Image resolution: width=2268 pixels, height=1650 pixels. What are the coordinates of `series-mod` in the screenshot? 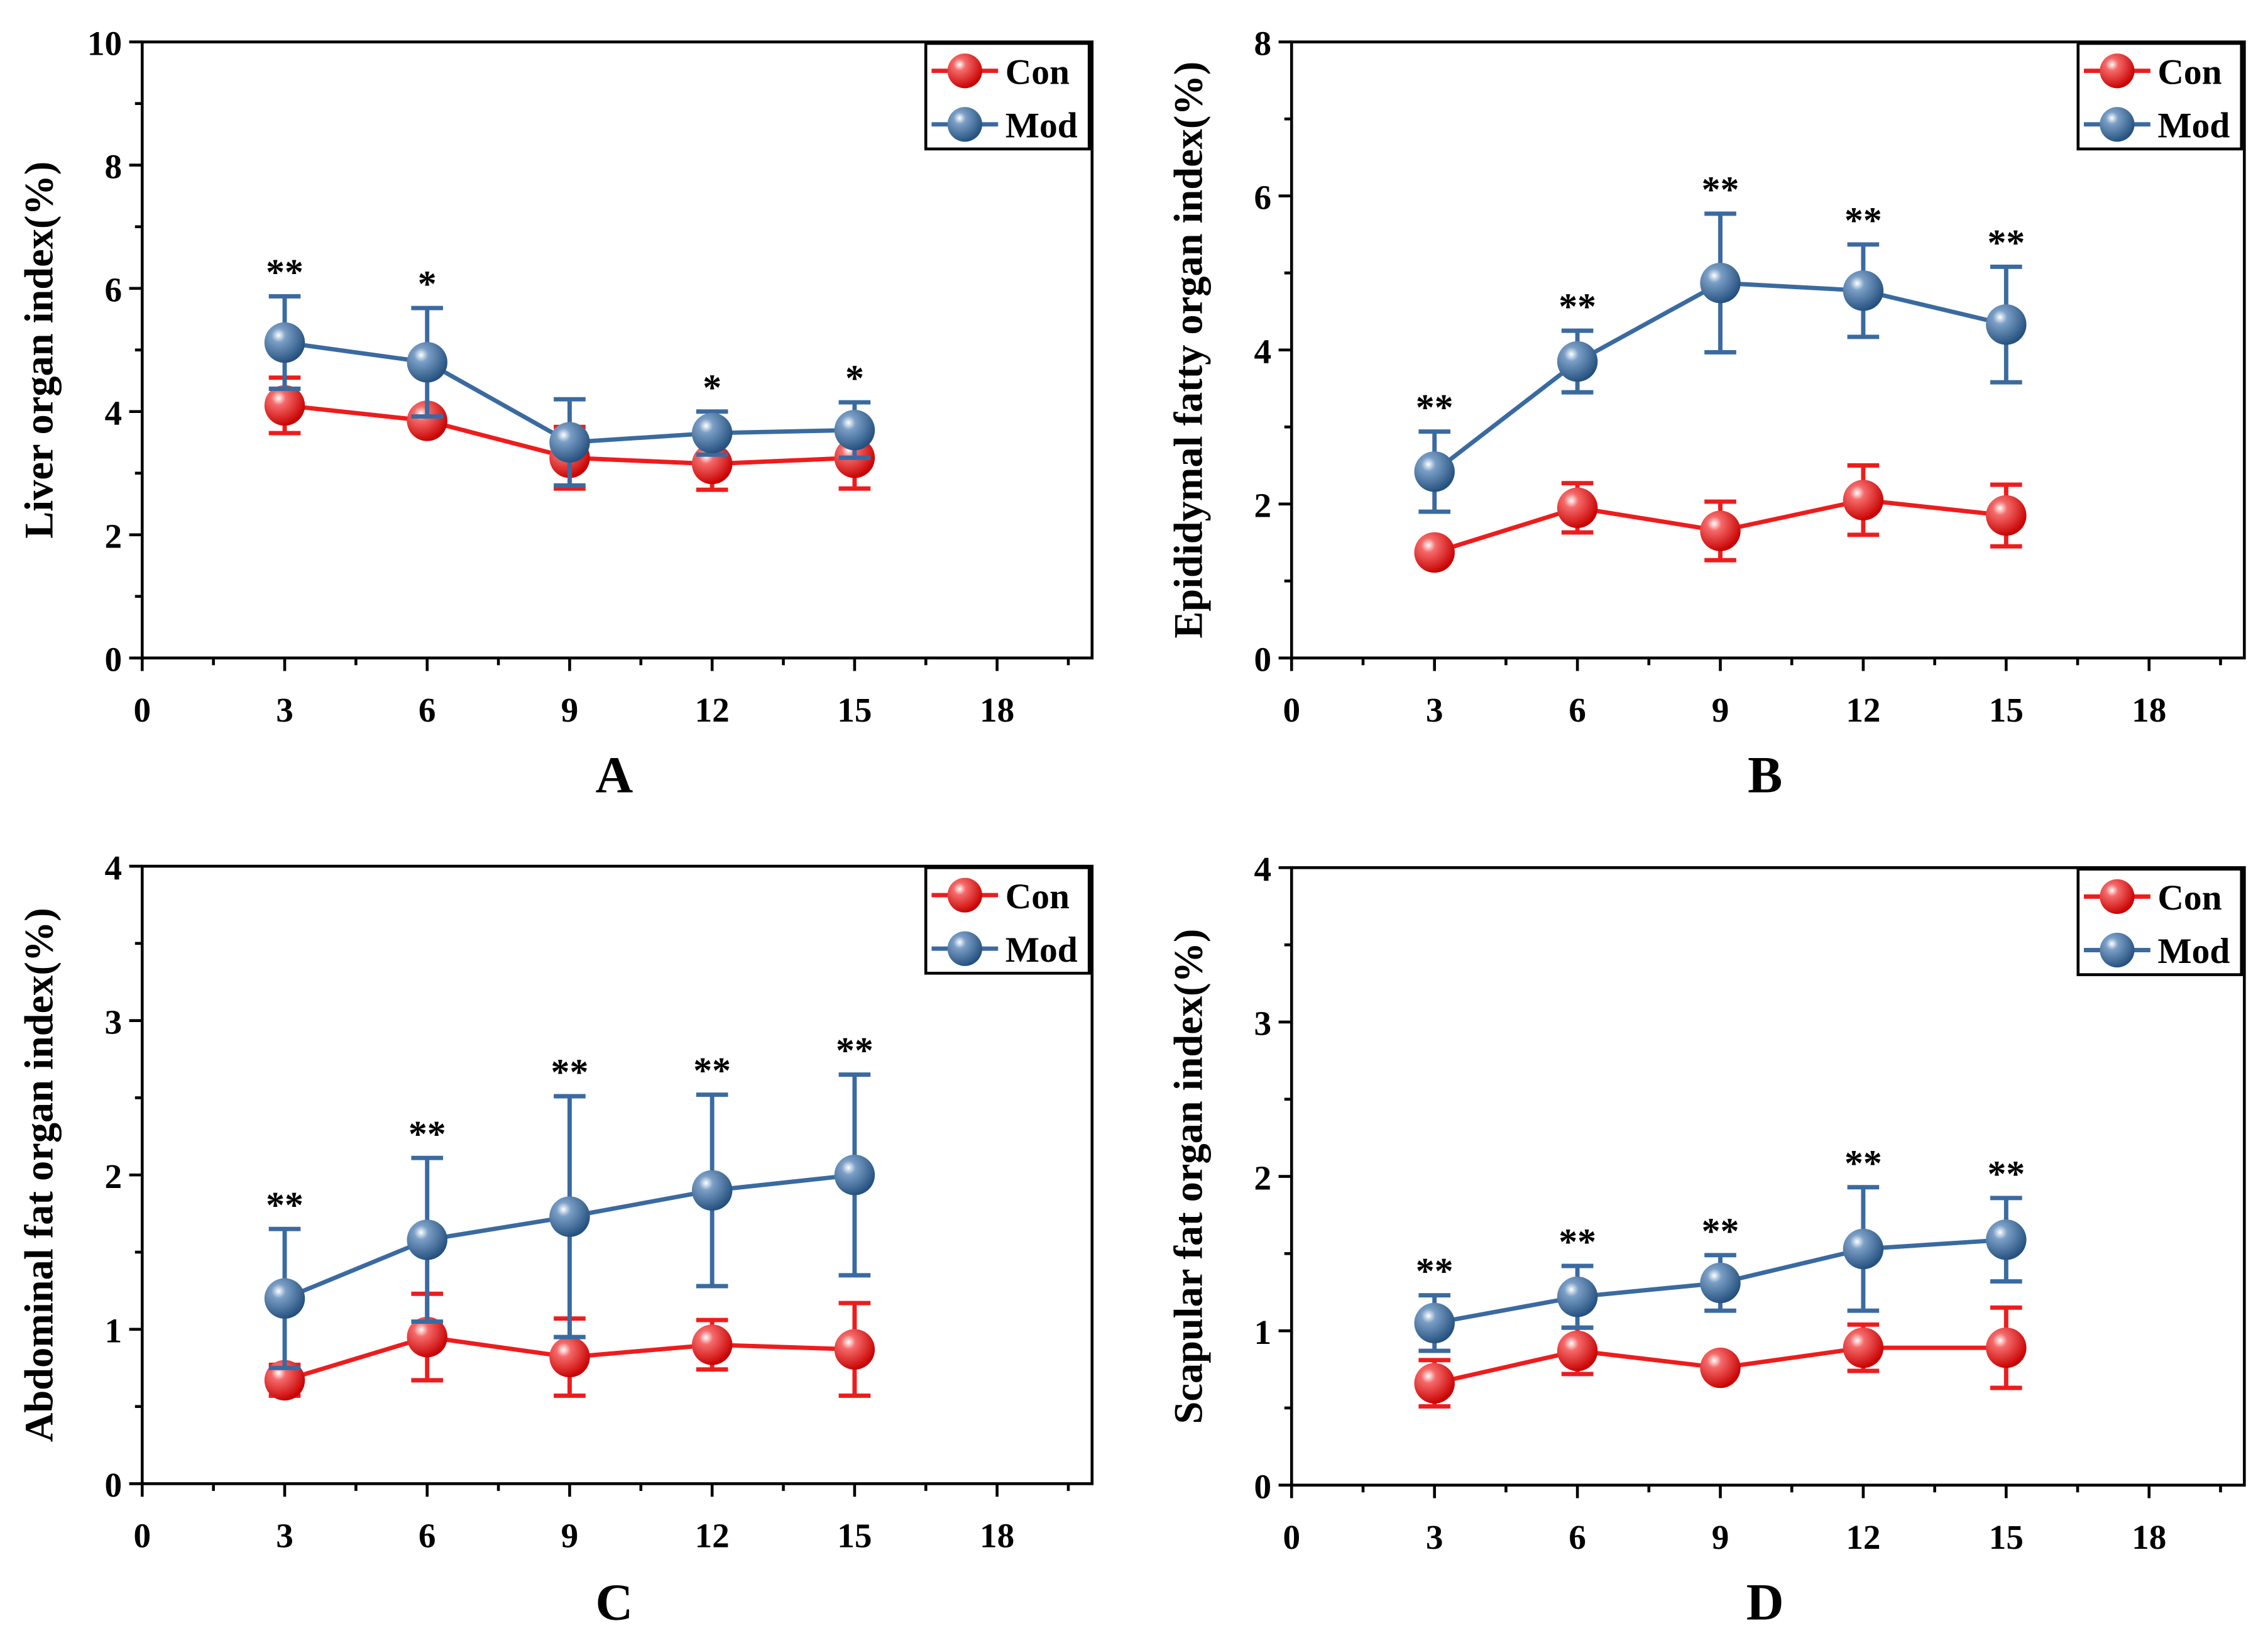 It's located at (1721, 362).